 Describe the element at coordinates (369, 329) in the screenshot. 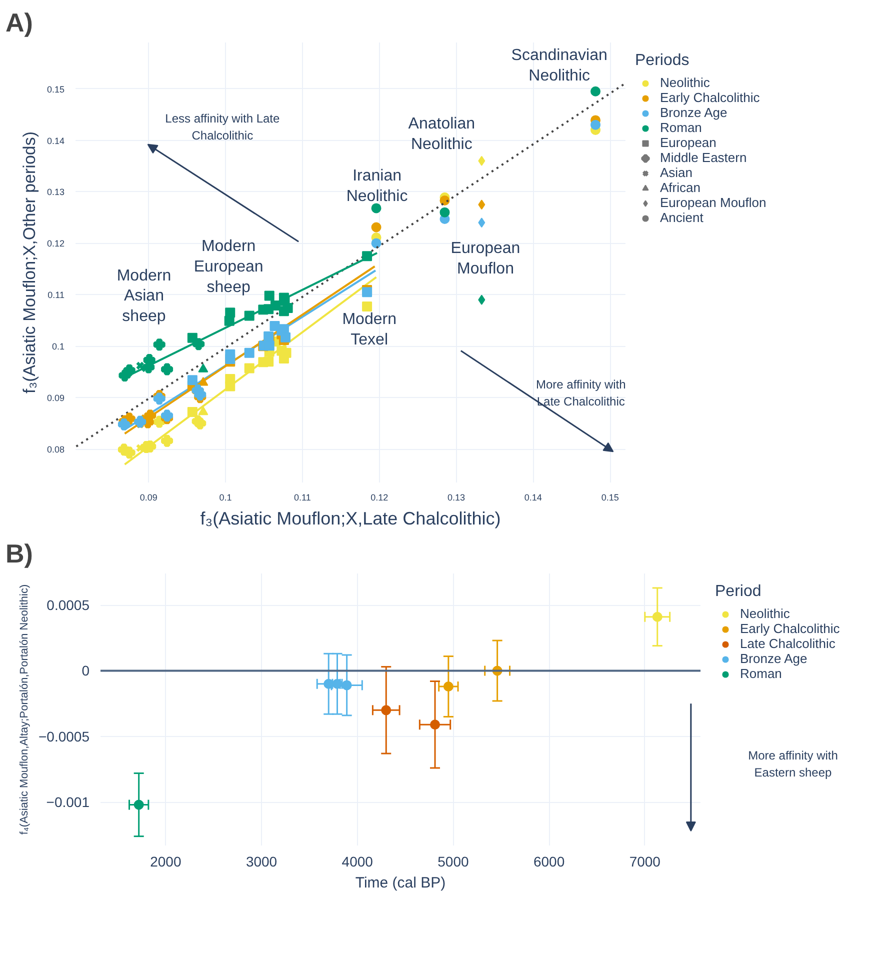

I see `annotation: Modern Texel` at that location.